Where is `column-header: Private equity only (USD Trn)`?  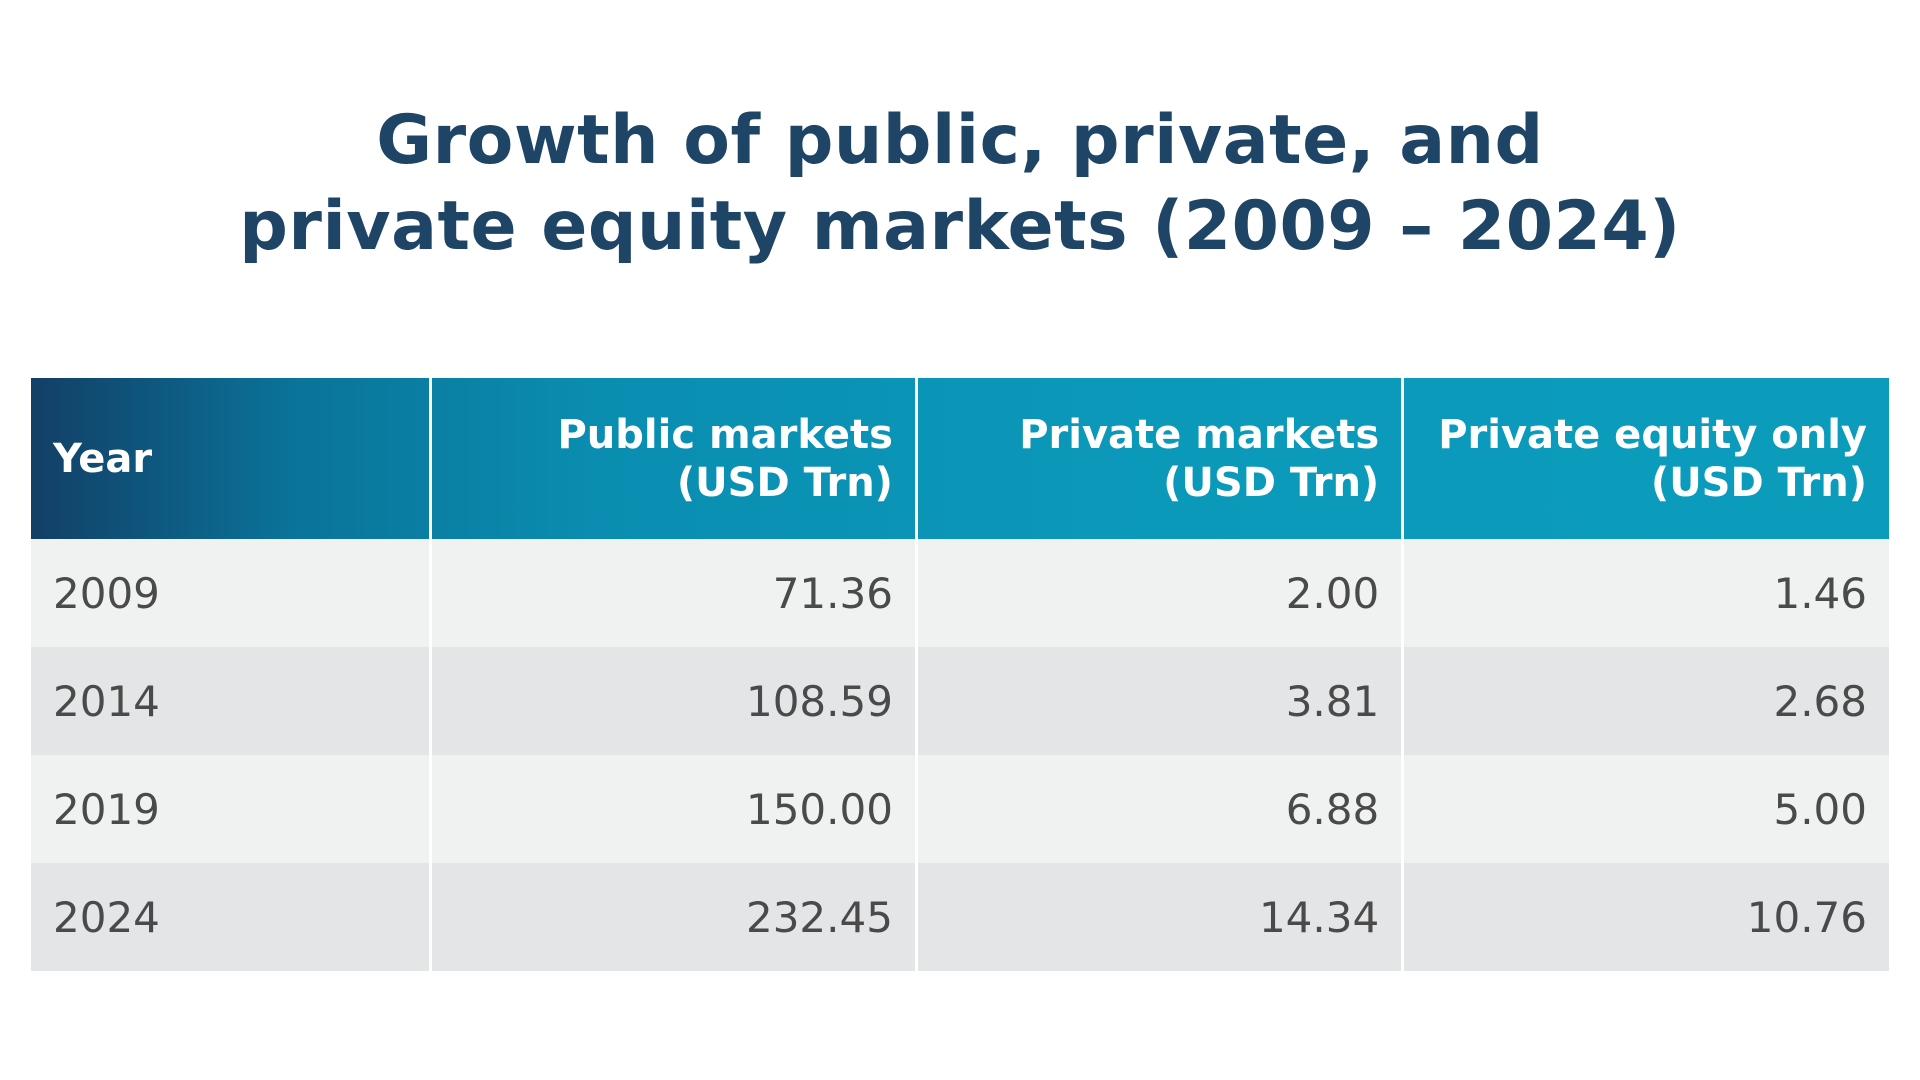 column-header: Private equity only (USD Trn) is located at coordinates (1645, 458).